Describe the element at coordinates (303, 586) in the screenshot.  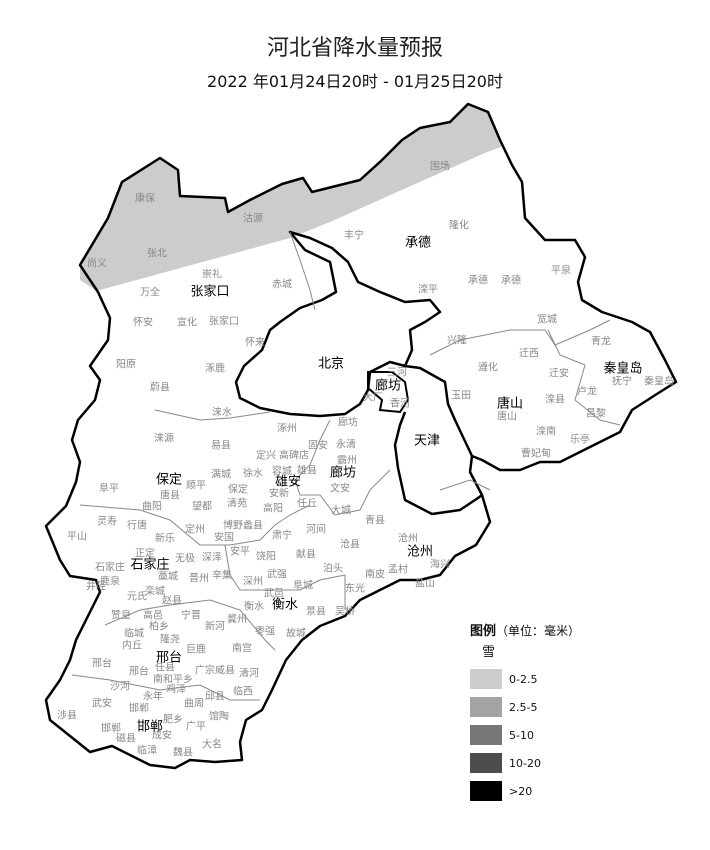
I see `county-label: 阜城` at that location.